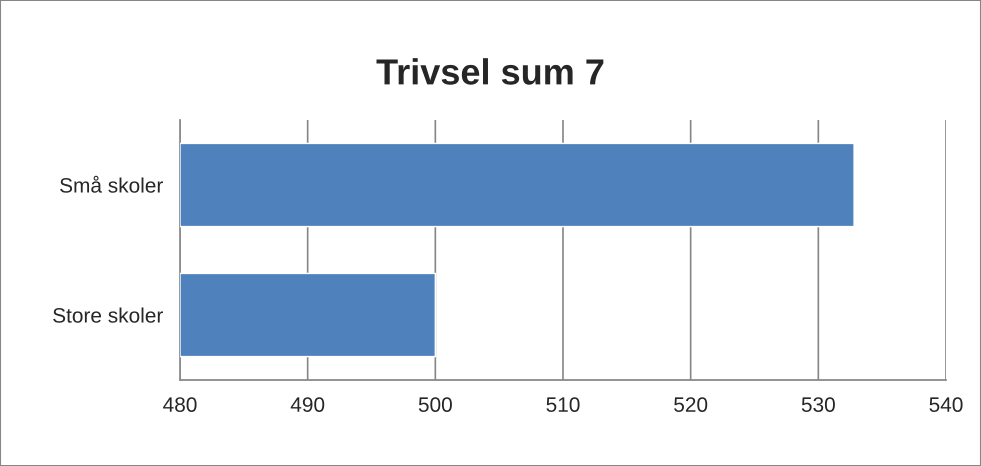 The height and width of the screenshot is (466, 981). Describe the element at coordinates (180, 404) in the screenshot. I see `x-tick-label: 480` at that location.